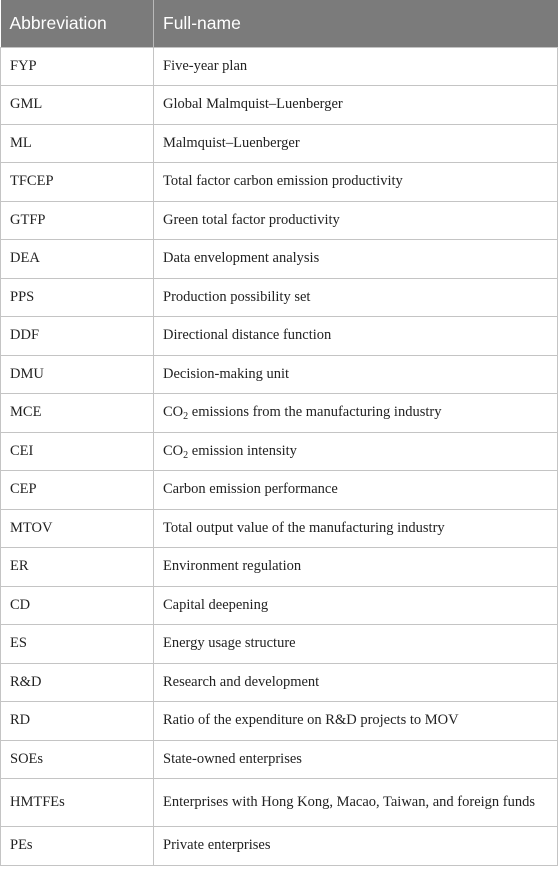  Describe the element at coordinates (355, 567) in the screenshot. I see `full-name-cell: Environment regulation` at that location.